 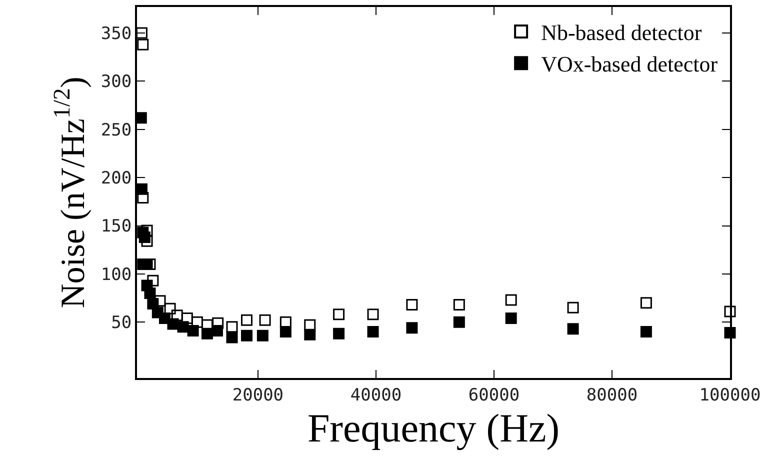 I want to click on x-tick-label: 60000, so click(x=494, y=395).